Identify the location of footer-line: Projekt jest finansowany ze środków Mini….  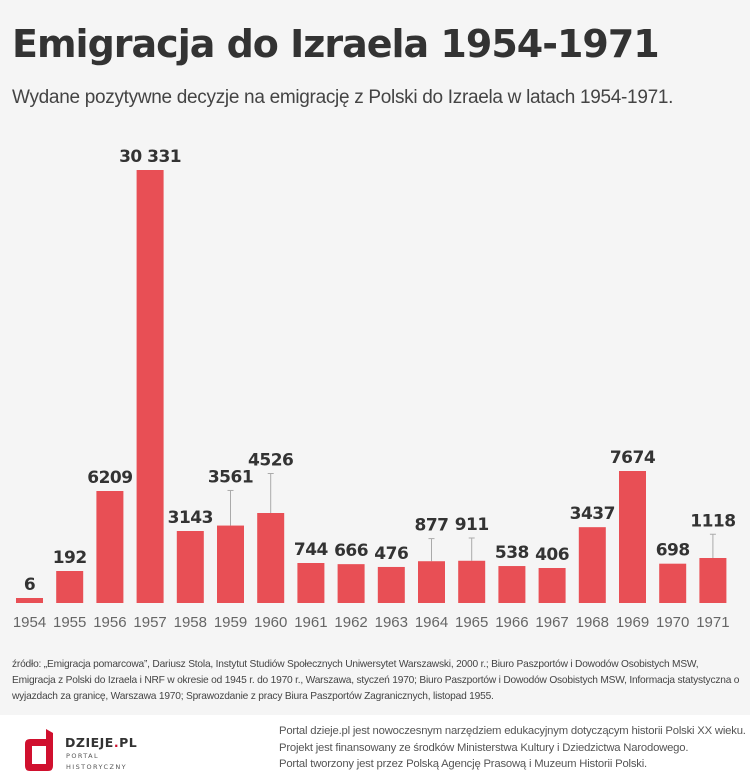
(484, 747).